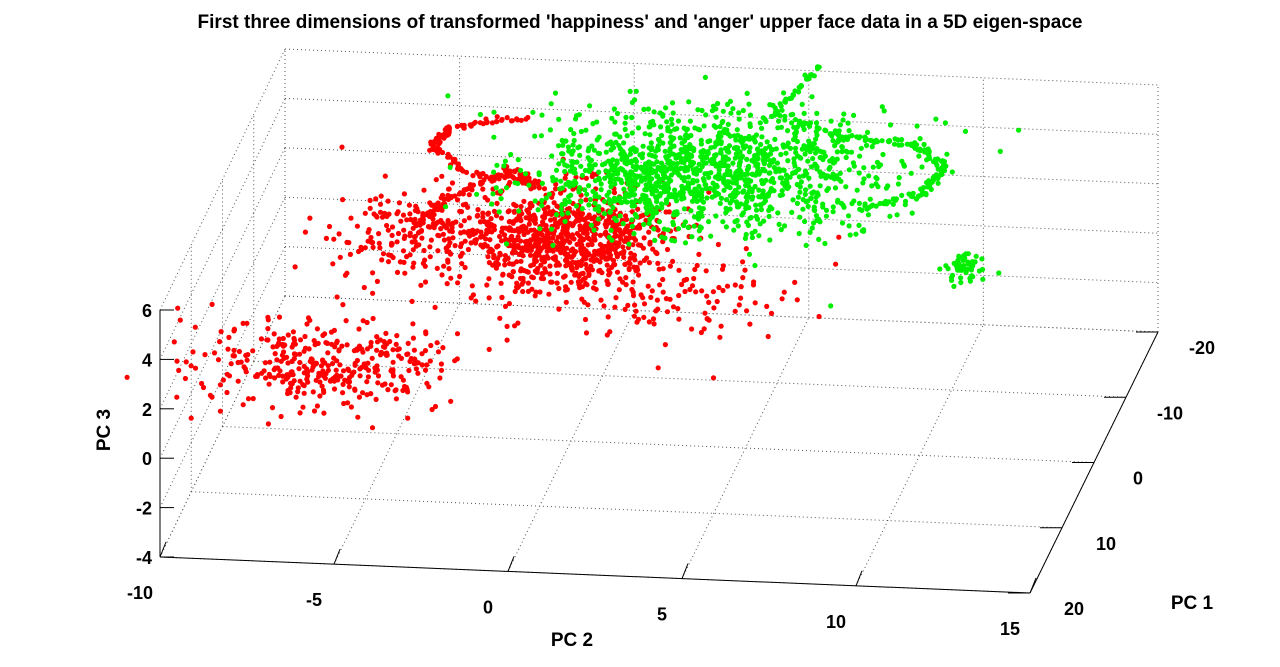  What do you see at coordinates (397, 433) in the screenshot?
I see `floor-grid-line` at bounding box center [397, 433].